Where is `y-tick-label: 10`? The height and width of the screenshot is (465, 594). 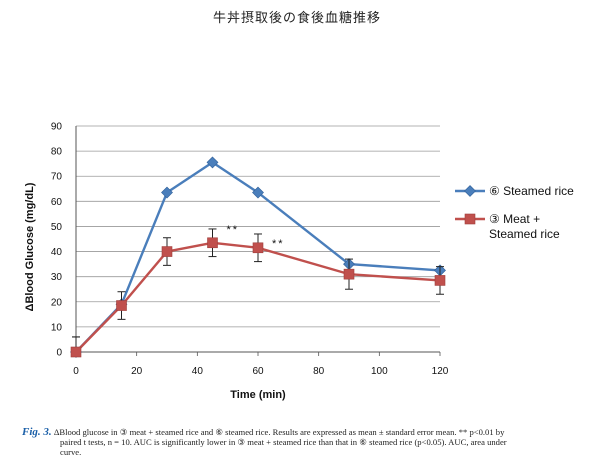
y-tick-label: 10 is located at coordinates (57, 327).